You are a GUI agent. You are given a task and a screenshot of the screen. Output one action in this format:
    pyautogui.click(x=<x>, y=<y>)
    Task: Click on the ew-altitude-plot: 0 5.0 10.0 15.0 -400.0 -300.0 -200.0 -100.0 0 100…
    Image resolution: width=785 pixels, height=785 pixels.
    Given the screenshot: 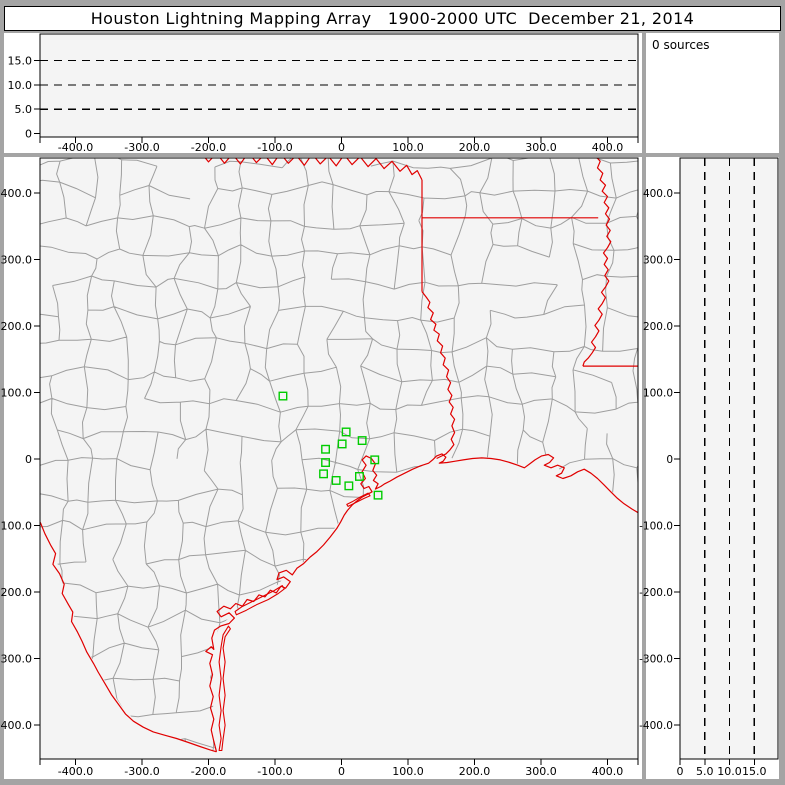 What is the action you would take?
    pyautogui.click(x=323, y=93)
    